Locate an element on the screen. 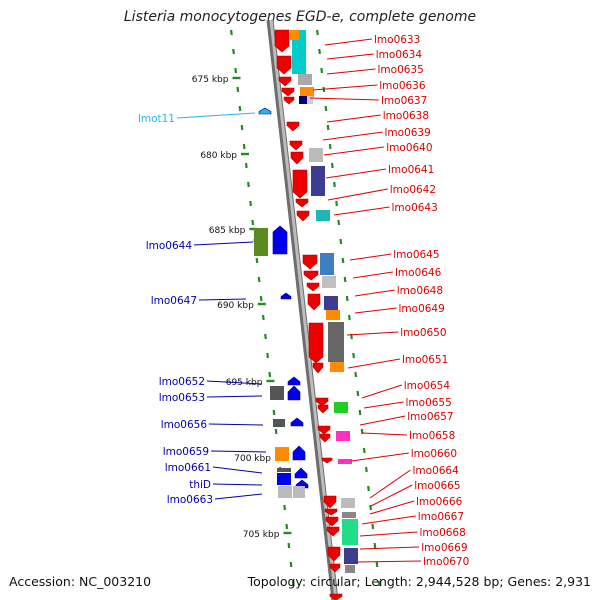 The image size is (600, 600). right-gene-label: lmo0645 is located at coordinates (416, 255).